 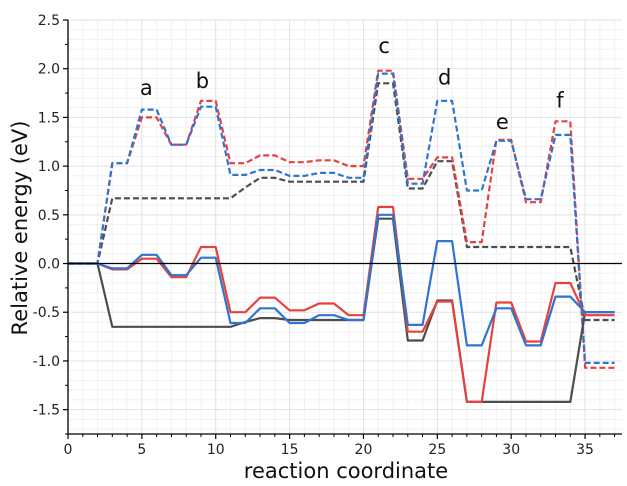 I want to click on y-tick-label: 0.5, so click(x=49, y=216).